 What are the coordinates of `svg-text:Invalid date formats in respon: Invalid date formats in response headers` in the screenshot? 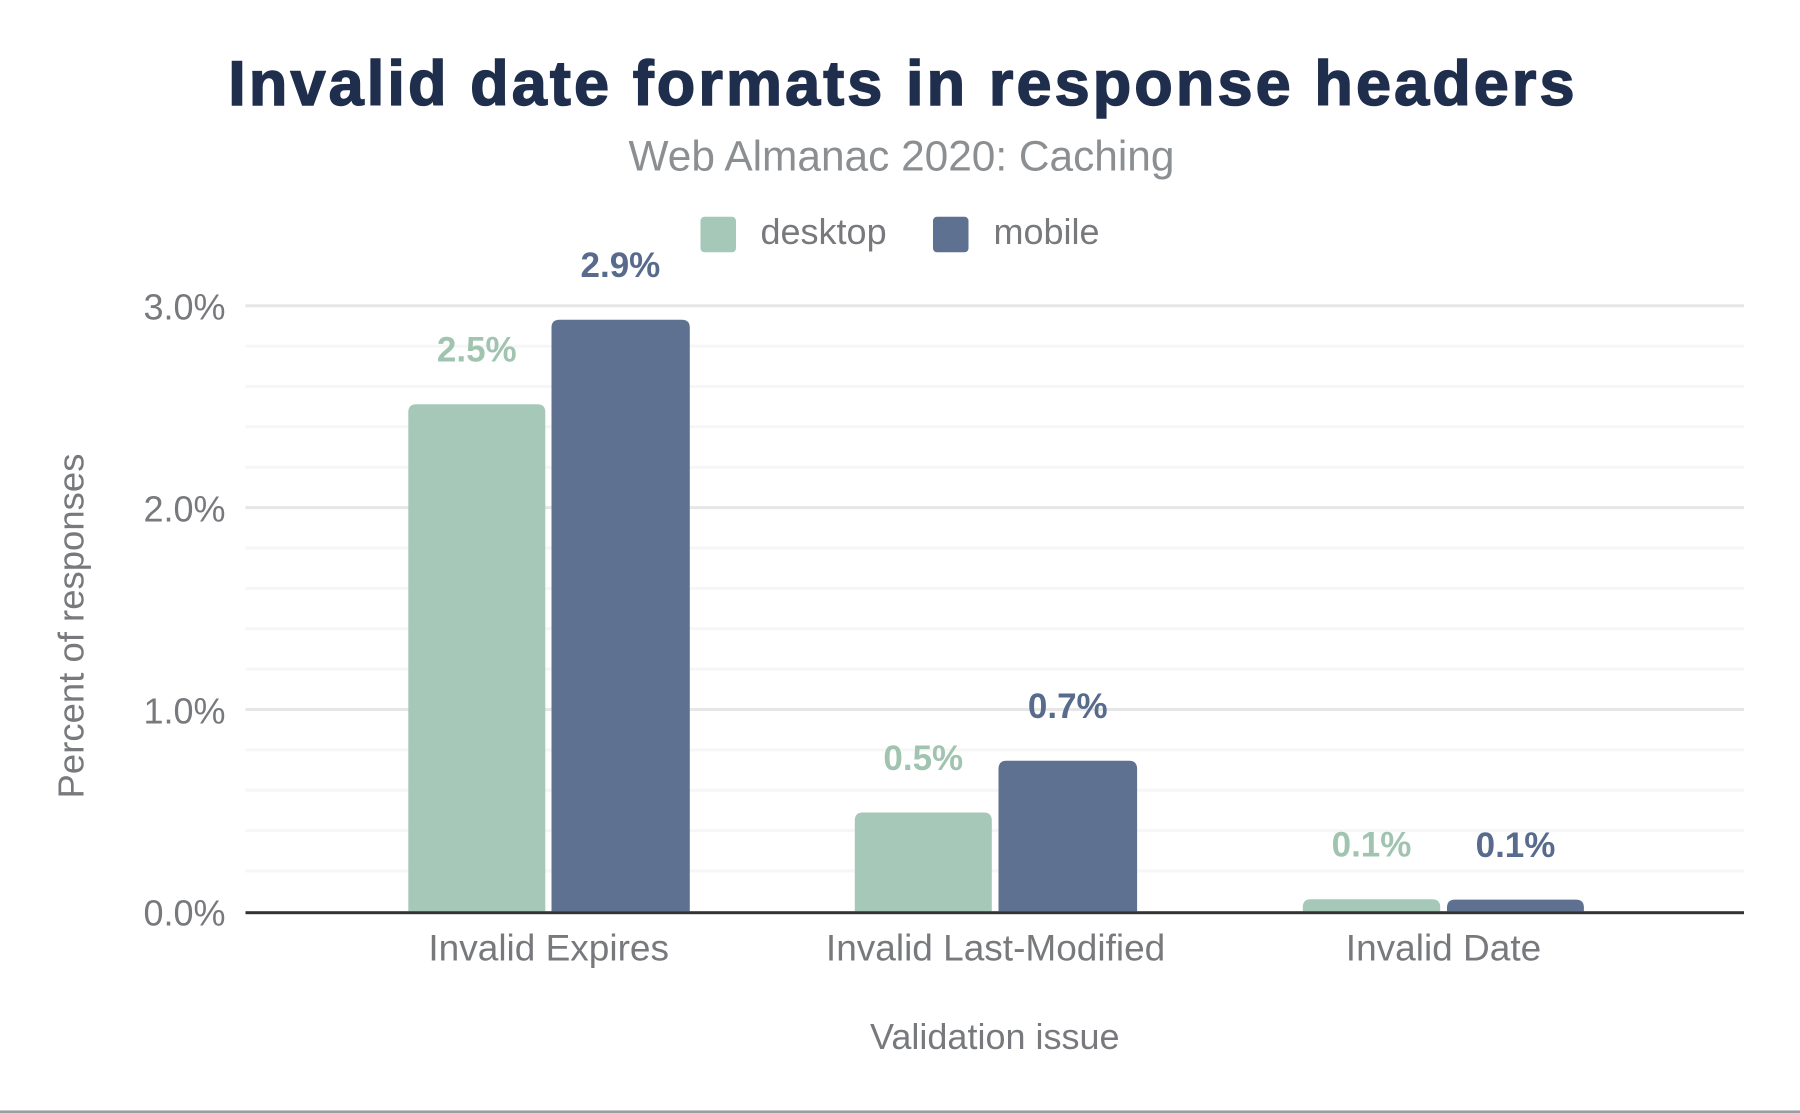 It's located at (902, 84).